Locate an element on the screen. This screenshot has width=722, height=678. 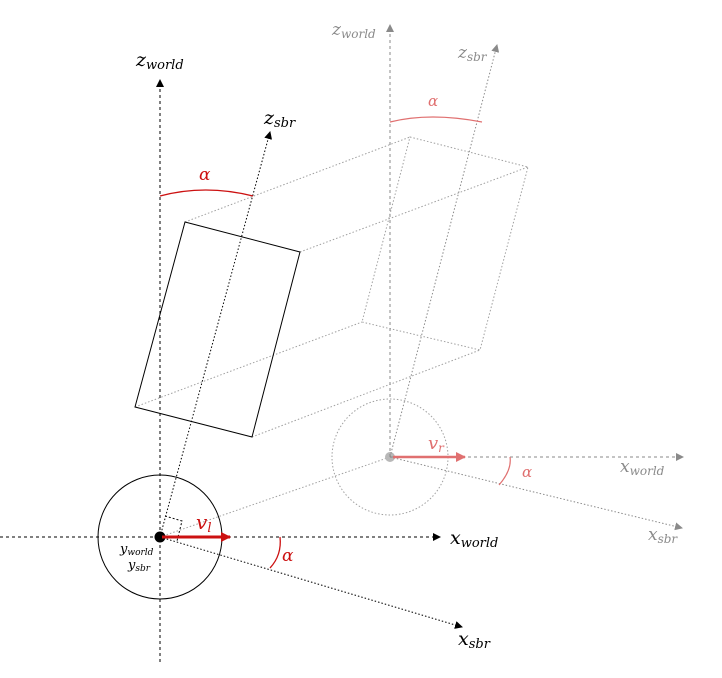
main-y-sbr-label: ysbr is located at coordinates (139, 566).